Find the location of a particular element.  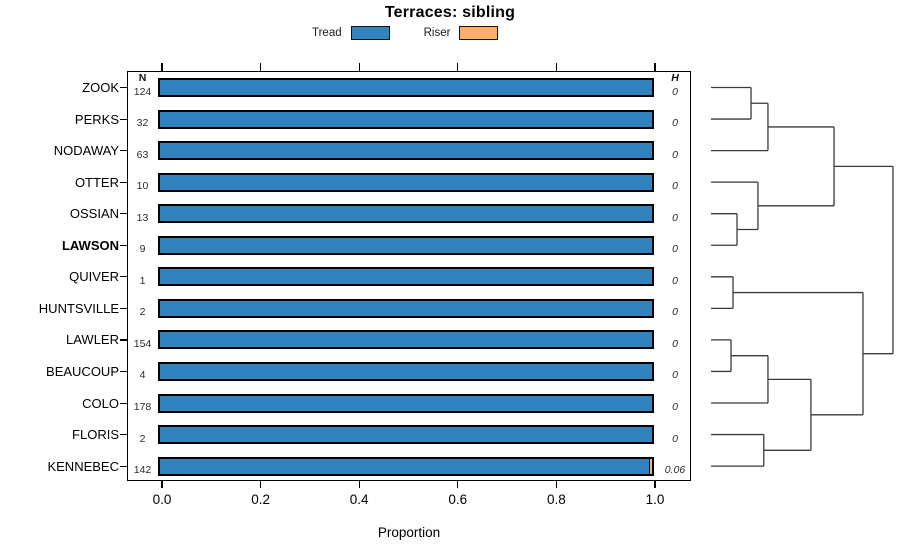

x-axis-label: Proportion is located at coordinates (409, 532).